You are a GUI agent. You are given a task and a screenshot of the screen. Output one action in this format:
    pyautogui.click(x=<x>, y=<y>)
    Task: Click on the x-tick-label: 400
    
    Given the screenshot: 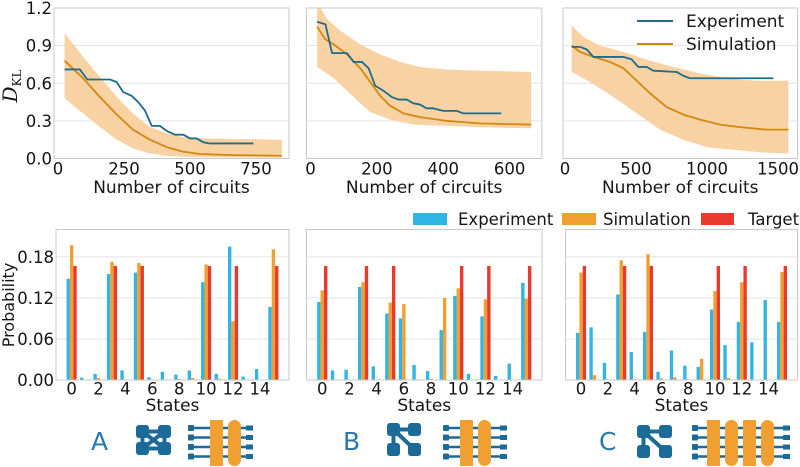 What is the action you would take?
    pyautogui.click(x=443, y=169)
    